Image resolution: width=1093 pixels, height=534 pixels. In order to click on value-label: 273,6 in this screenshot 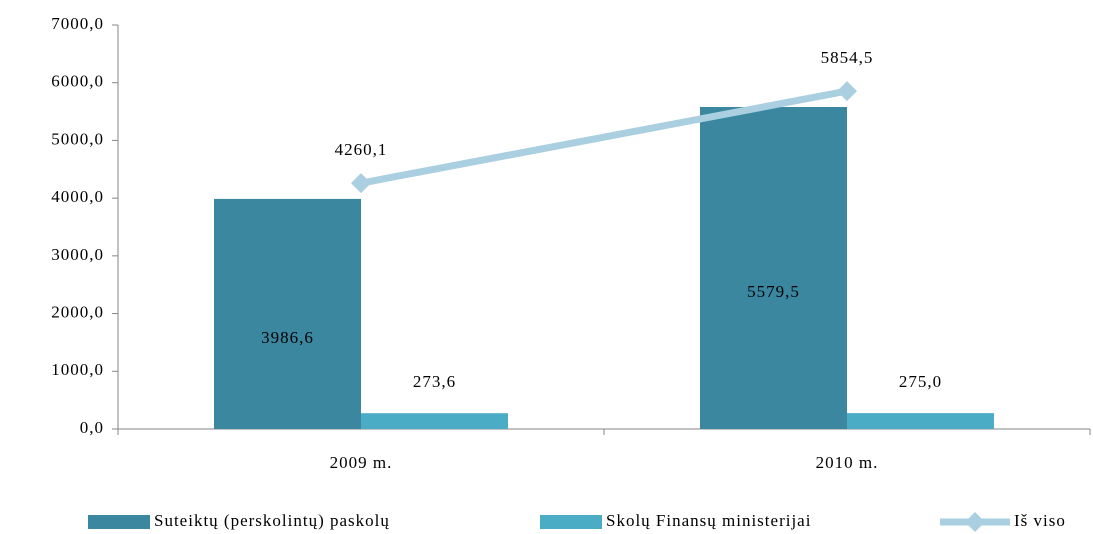, I will do `click(434, 381)`.